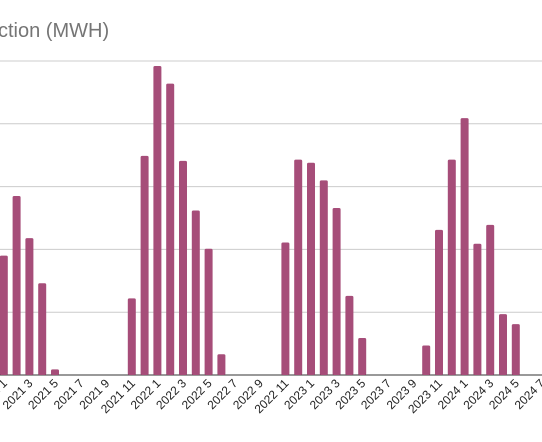  What do you see at coordinates (55, 31) in the screenshot?
I see `chart-title: ction (MWH)` at bounding box center [55, 31].